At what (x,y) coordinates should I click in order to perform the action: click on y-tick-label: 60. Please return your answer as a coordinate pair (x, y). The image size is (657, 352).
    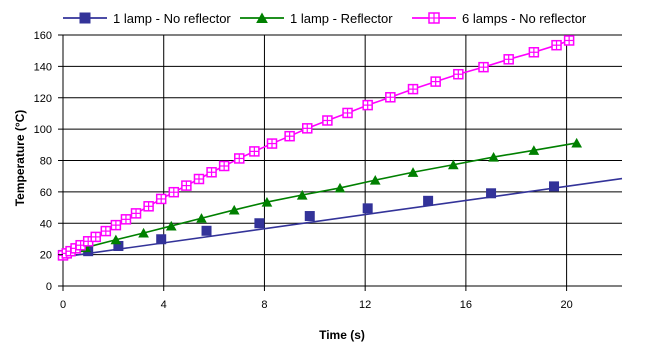
    Looking at the image, I should click on (46, 193).